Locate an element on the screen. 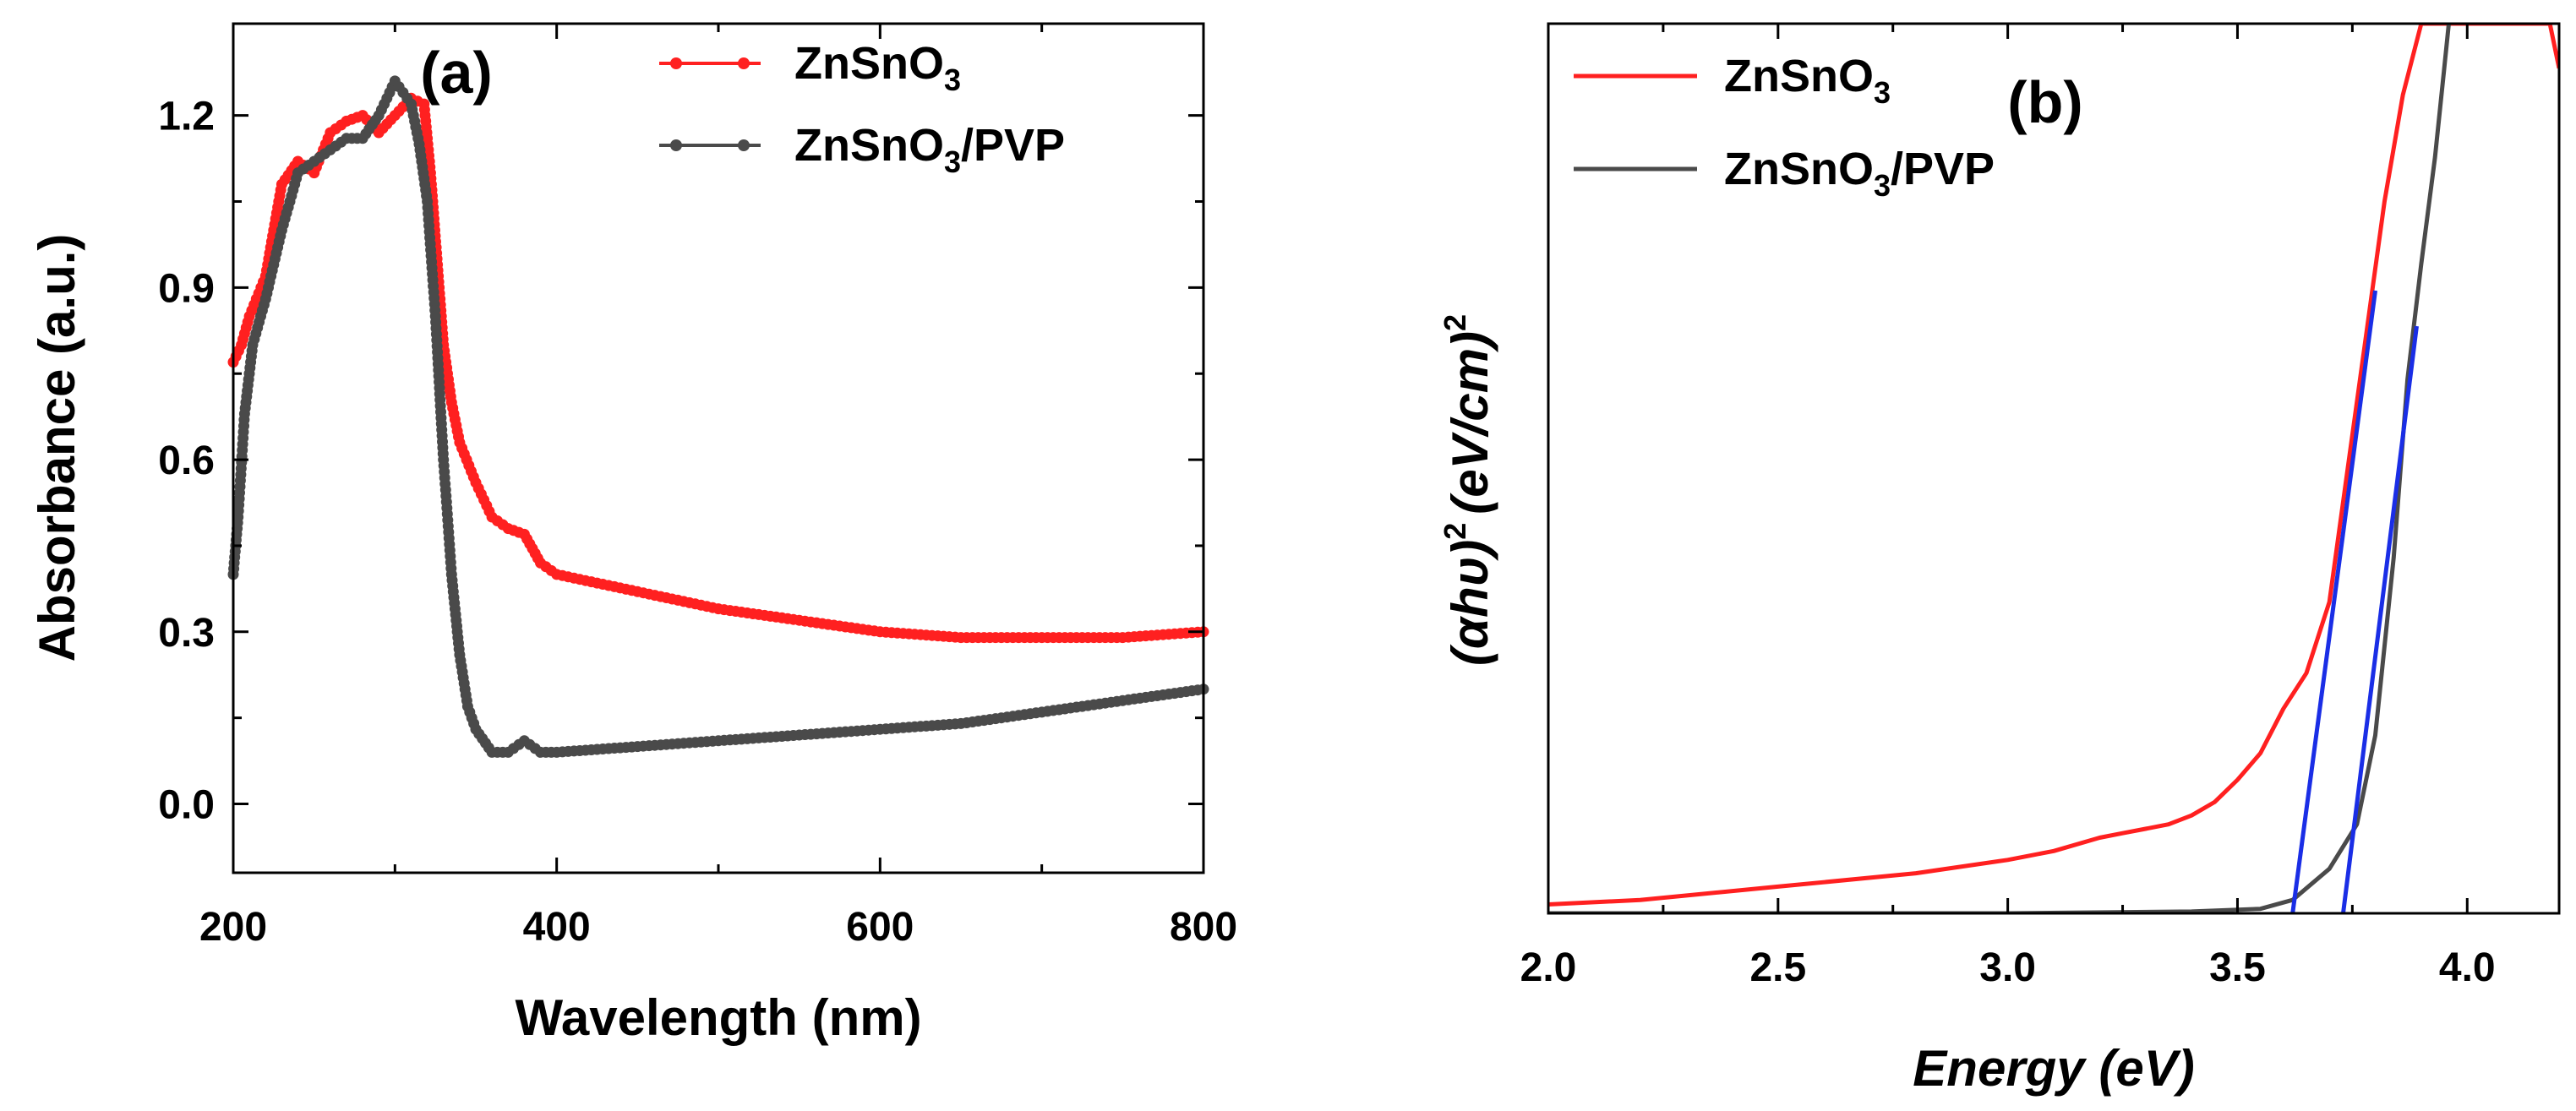  panel-a-ylabel: Absorbance (a.u.) is located at coordinates (57, 448).